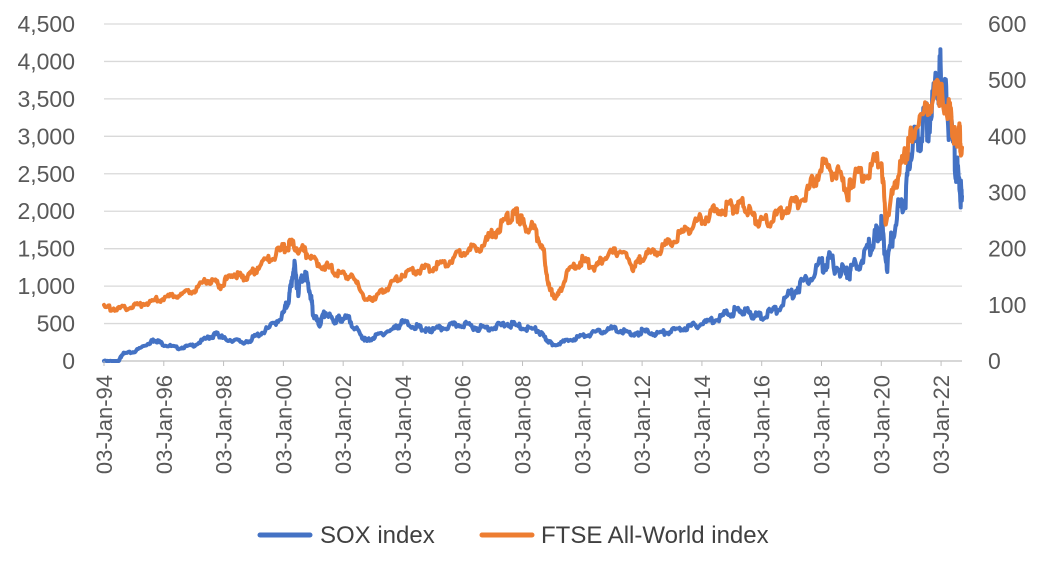 The height and width of the screenshot is (577, 1043). I want to click on x-tick-label: 03-Jan-10, so click(582, 424).